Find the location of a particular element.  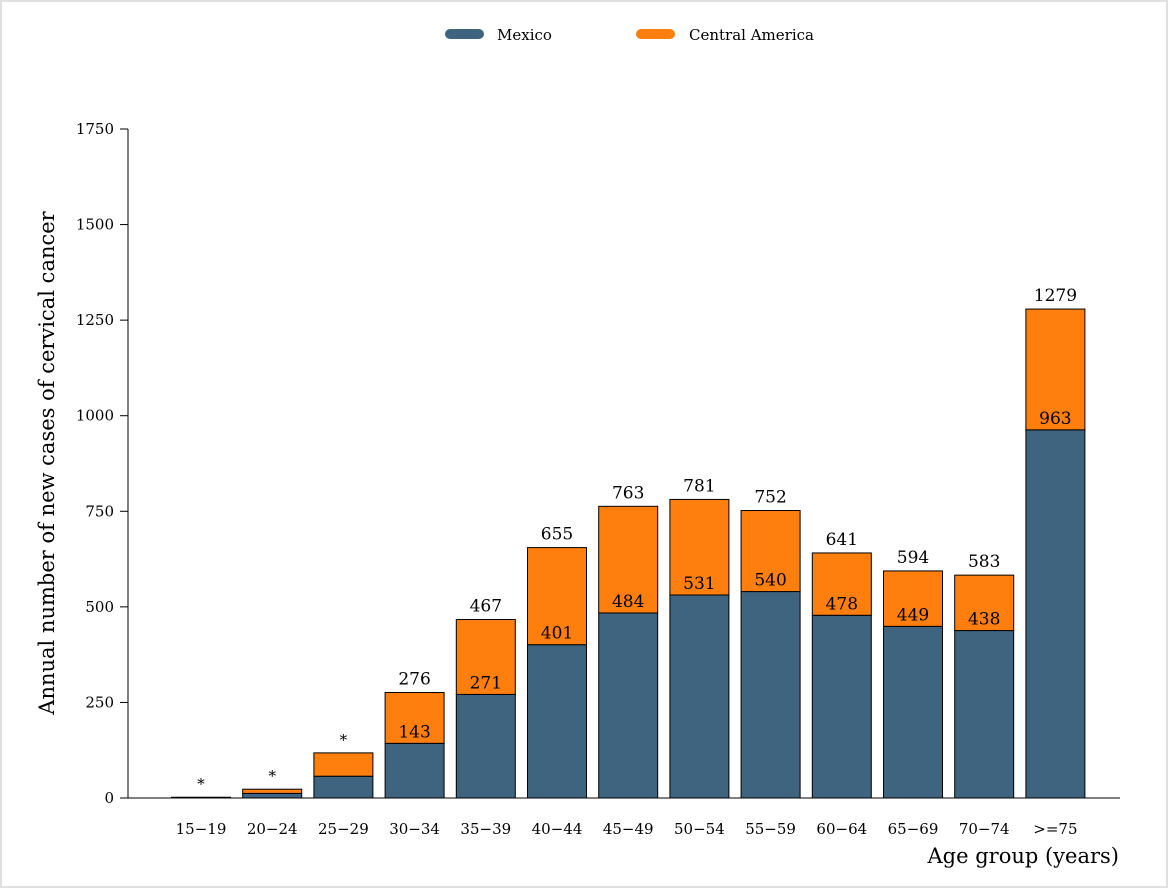

inner-data-label: 271 is located at coordinates (486, 683).